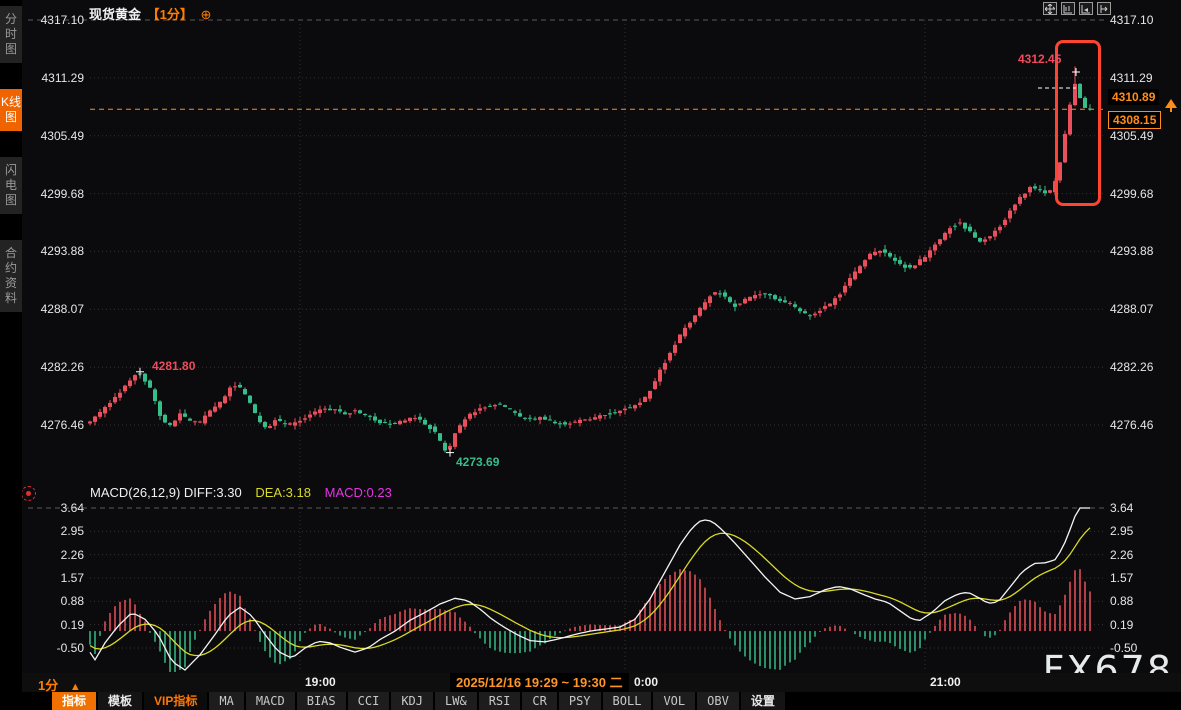 The height and width of the screenshot is (710, 1181). Describe the element at coordinates (120, 701) in the screenshot. I see `menu-item-: 模板` at that location.